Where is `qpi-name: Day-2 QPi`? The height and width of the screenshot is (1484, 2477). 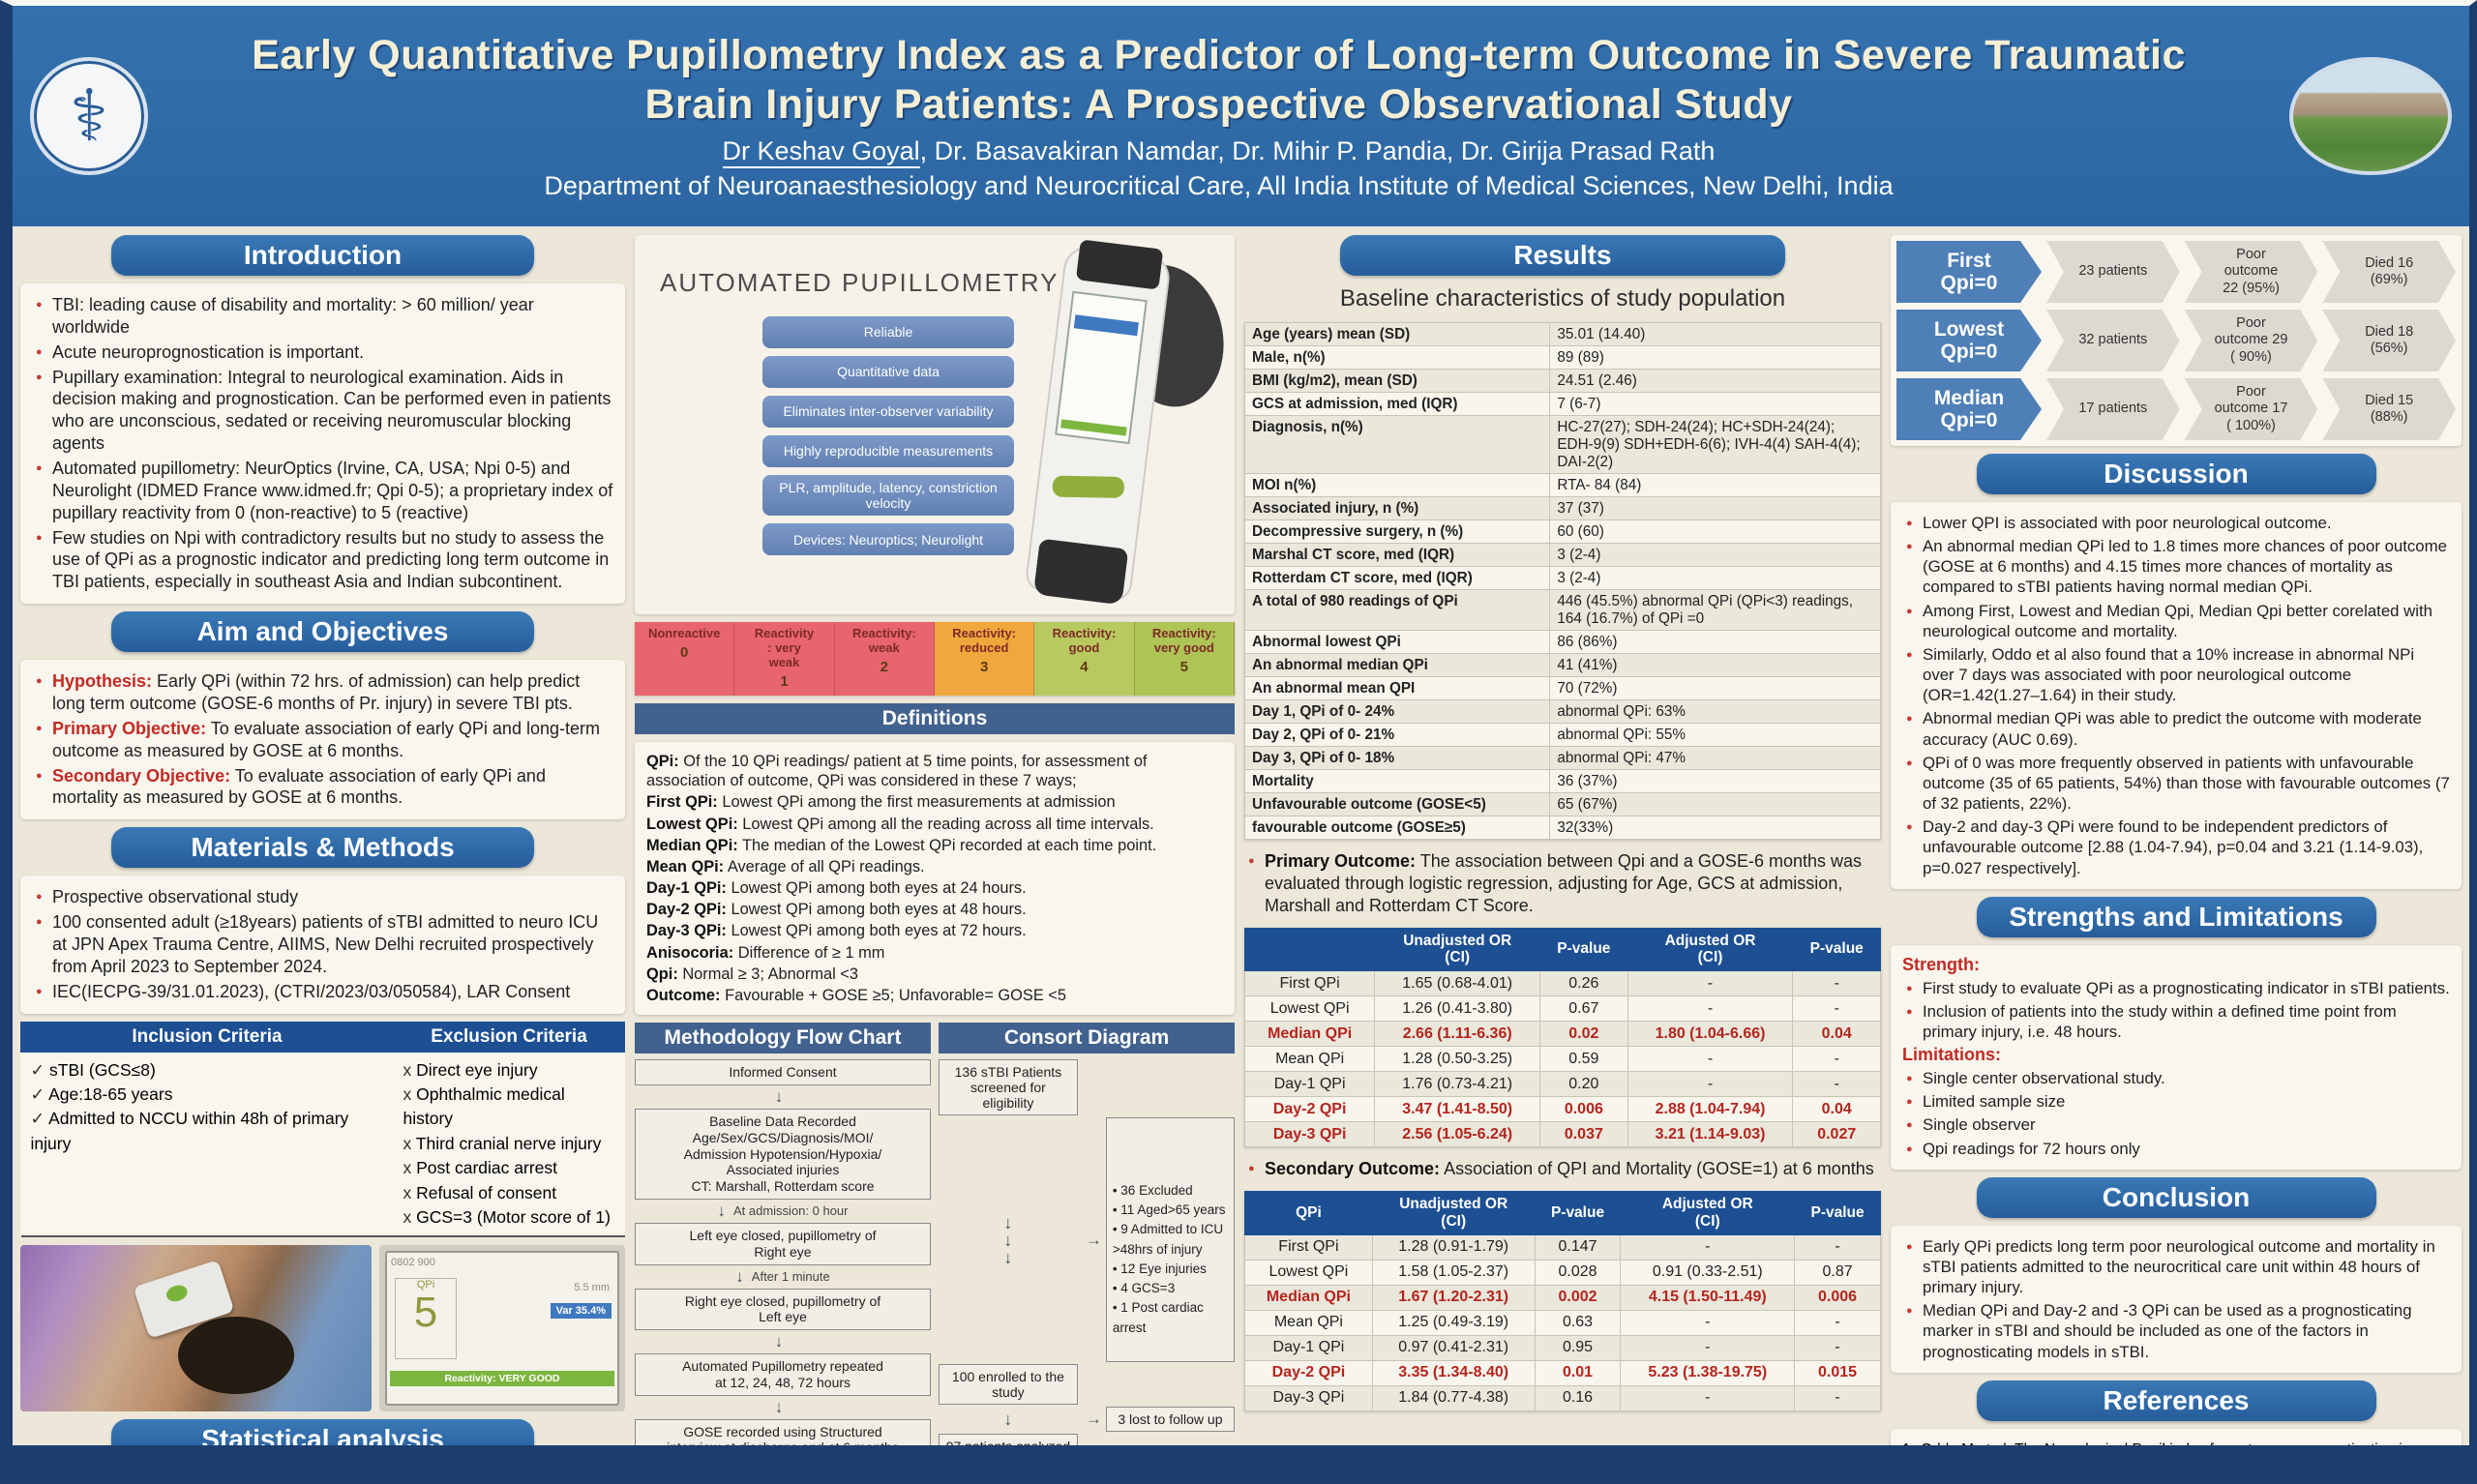
qpi-name: Day-2 QPi is located at coordinates (1309, 1109).